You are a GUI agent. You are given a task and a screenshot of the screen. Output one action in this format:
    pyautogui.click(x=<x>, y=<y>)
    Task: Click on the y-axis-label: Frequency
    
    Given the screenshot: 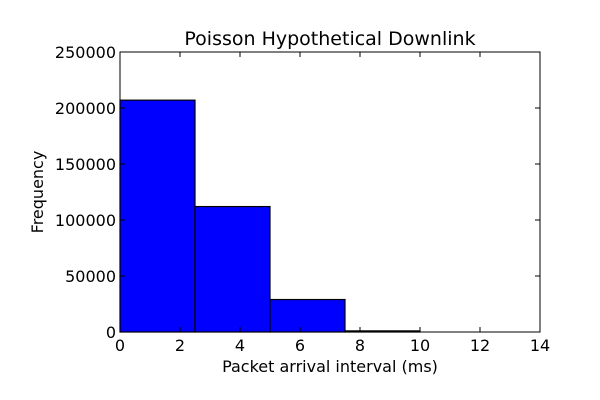 What is the action you would take?
    pyautogui.click(x=37, y=192)
    